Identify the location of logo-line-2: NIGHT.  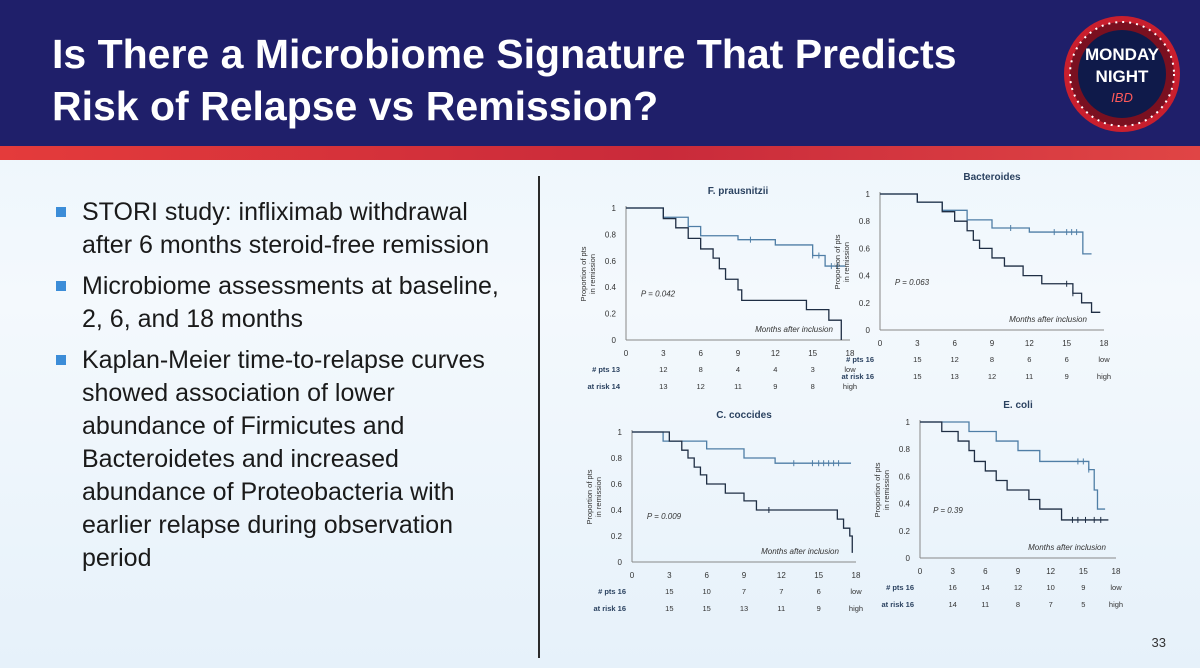
(1123, 76).